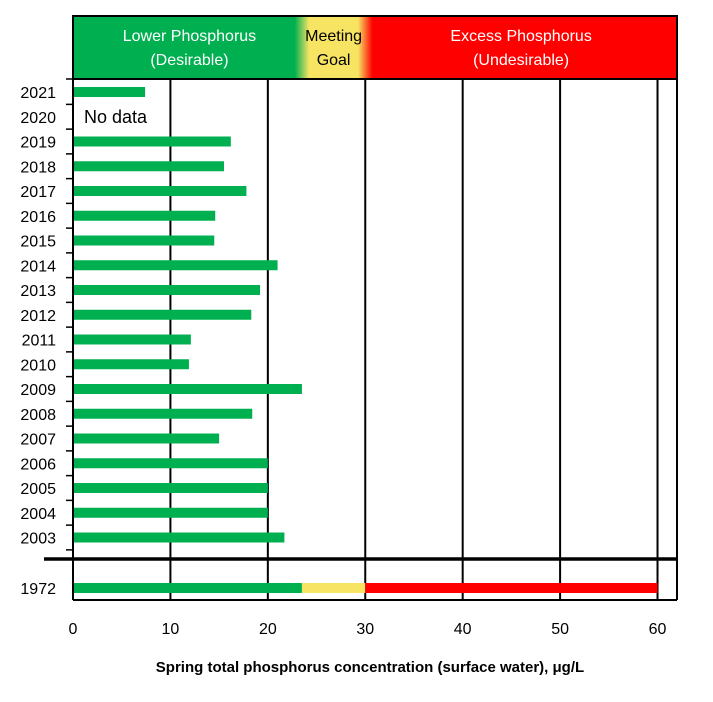 Image resolution: width=713 pixels, height=702 pixels. I want to click on band-label-line1: Meeting, so click(333, 36).